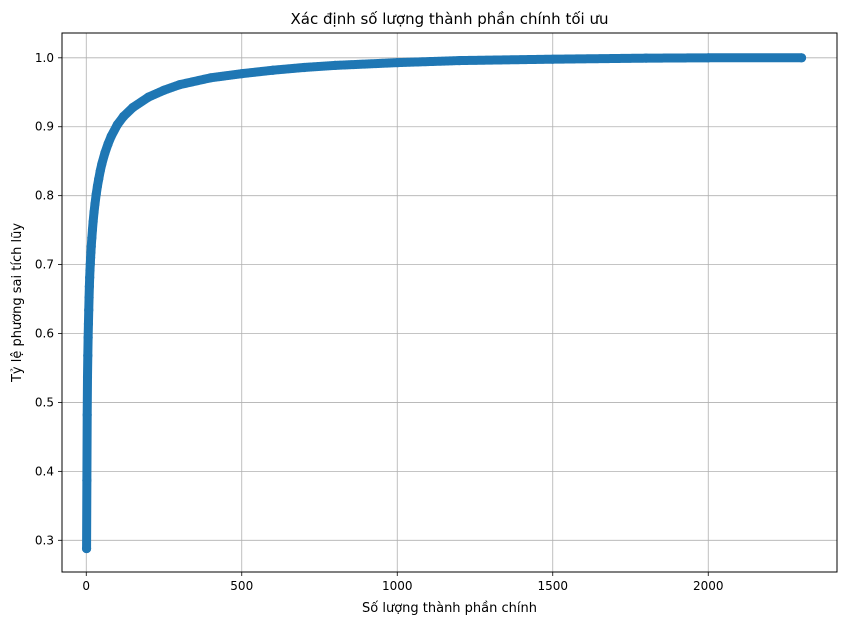 The height and width of the screenshot is (627, 847). Describe the element at coordinates (86, 586) in the screenshot. I see `x-tick-label: 0` at that location.